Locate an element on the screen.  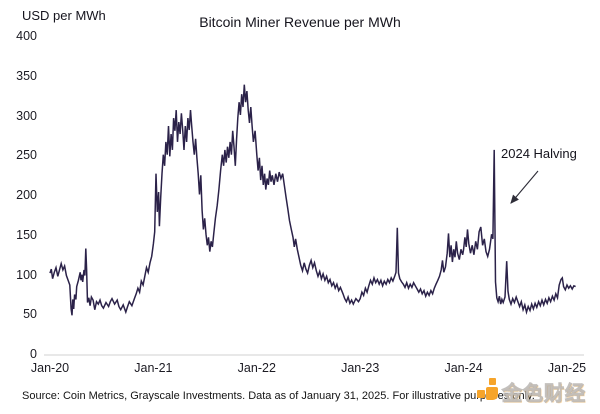
y-axis-title: USD per MWh is located at coordinates (64, 15).